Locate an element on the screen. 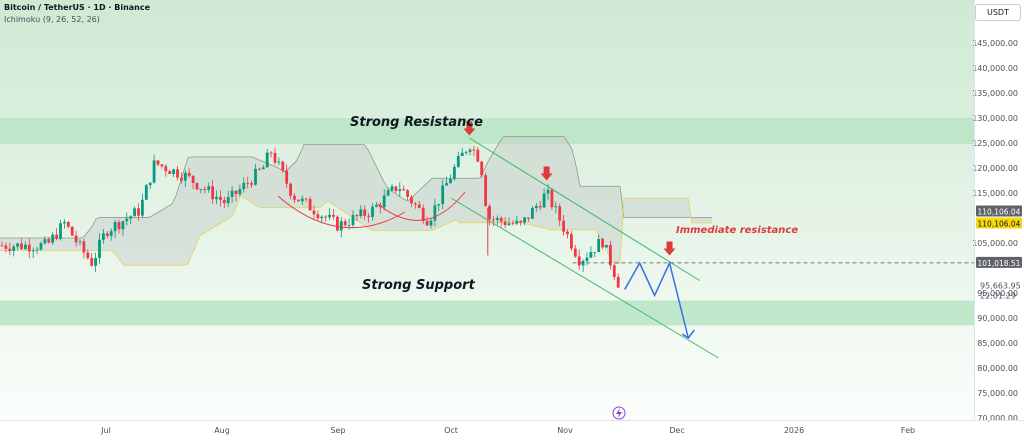 The width and height of the screenshot is (1024, 440). immediate-resistance-label: Immediate resistance is located at coordinates (737, 230).